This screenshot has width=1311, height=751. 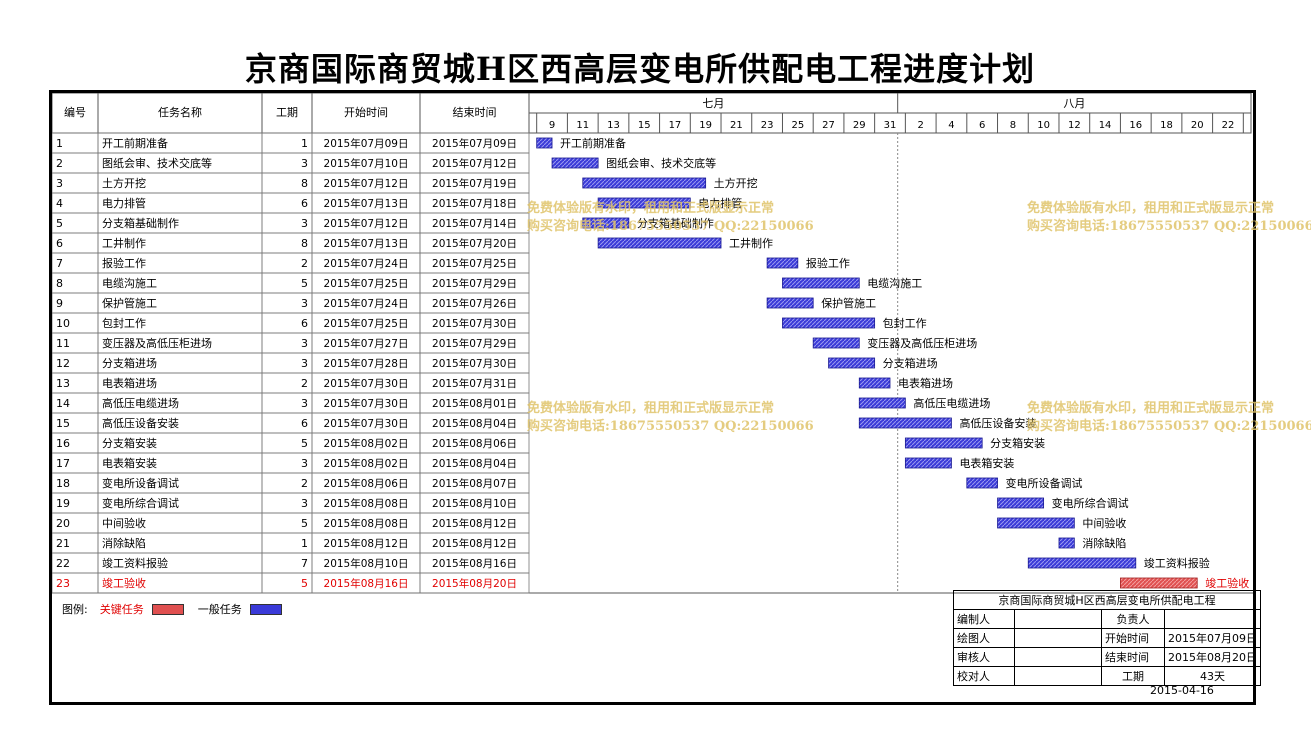 I want to click on day-tick-label: 10, so click(x=1043, y=125).